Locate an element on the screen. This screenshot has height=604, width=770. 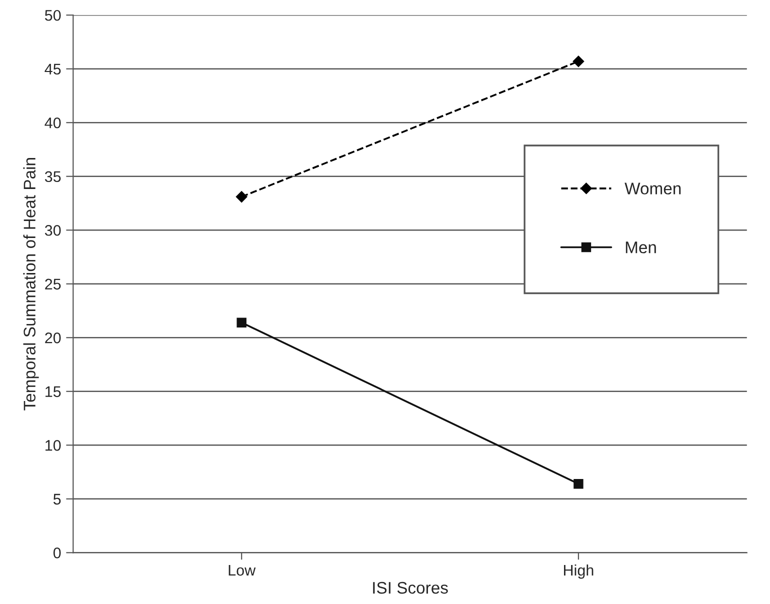
y-tick-label: 30 is located at coordinates (52, 230).